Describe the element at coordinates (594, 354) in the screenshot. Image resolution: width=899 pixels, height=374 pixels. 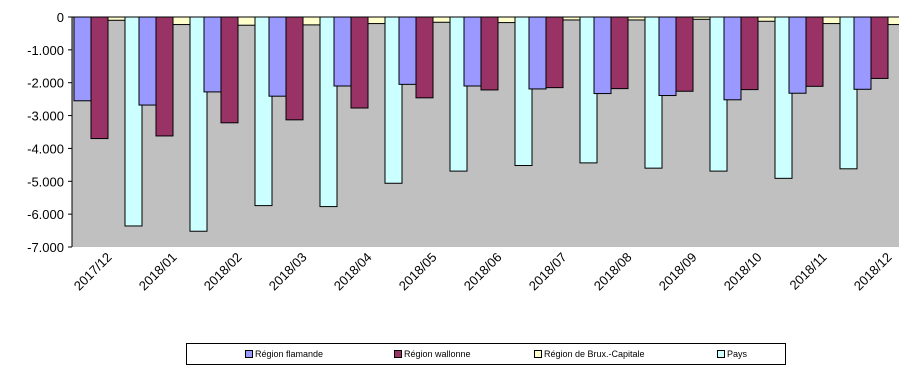
I see `legend-label-region-bruxelles: Région de Brux.-Capitale` at that location.